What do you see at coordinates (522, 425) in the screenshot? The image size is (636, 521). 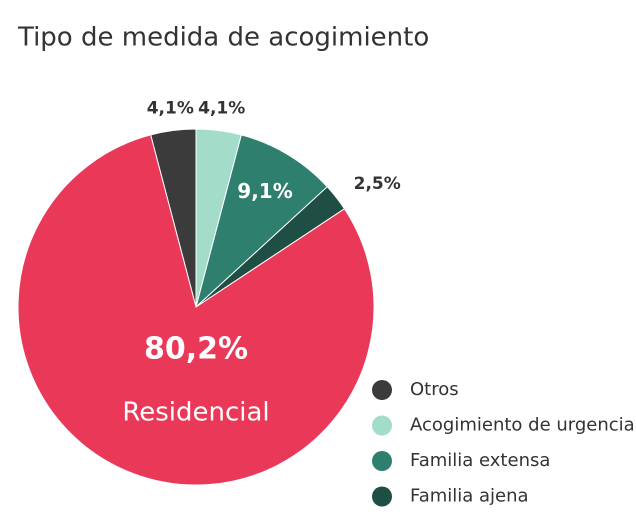 I see `legend-label: Acogimiento de urgencia` at bounding box center [522, 425].